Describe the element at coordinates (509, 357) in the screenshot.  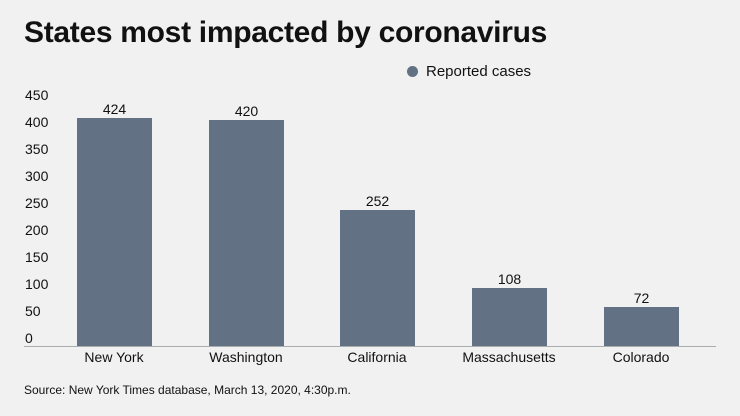
I see `x-tick-label: Massachusetts` at that location.